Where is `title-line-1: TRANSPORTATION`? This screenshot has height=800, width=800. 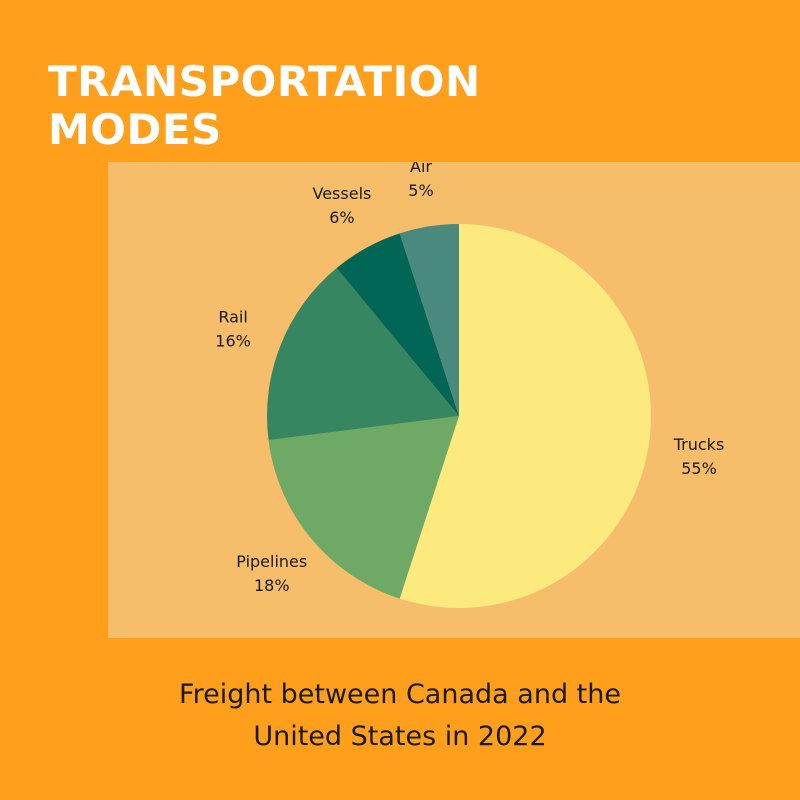
title-line-1: TRANSPORTATION is located at coordinates (264, 81).